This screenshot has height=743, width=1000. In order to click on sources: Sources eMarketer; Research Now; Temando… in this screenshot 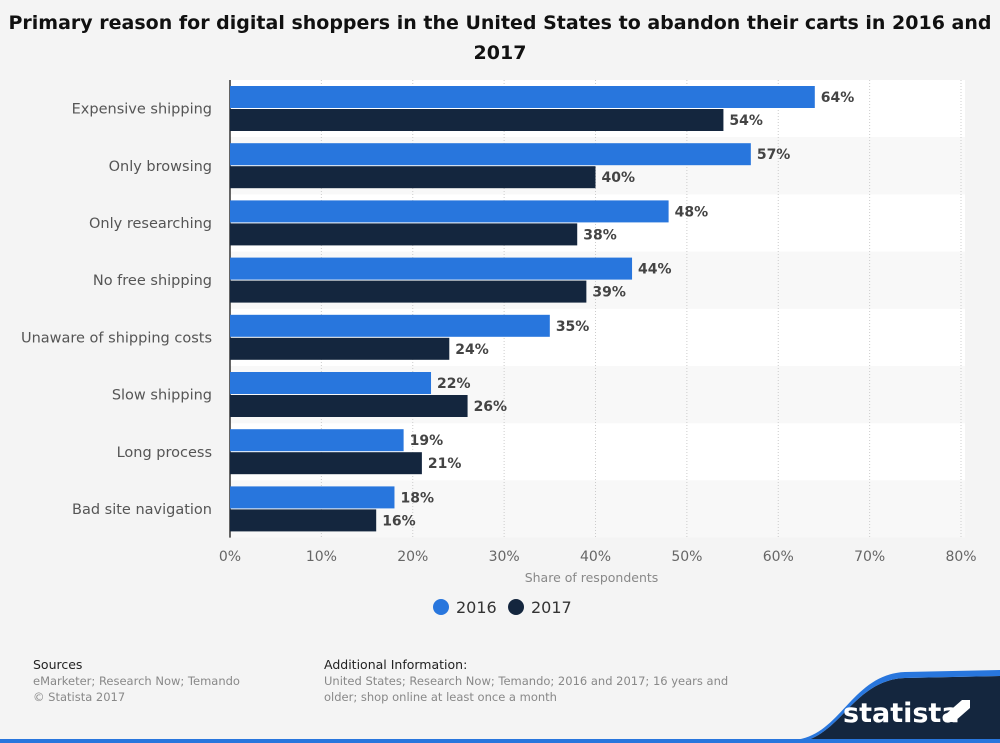, I will do `click(136, 681)`.